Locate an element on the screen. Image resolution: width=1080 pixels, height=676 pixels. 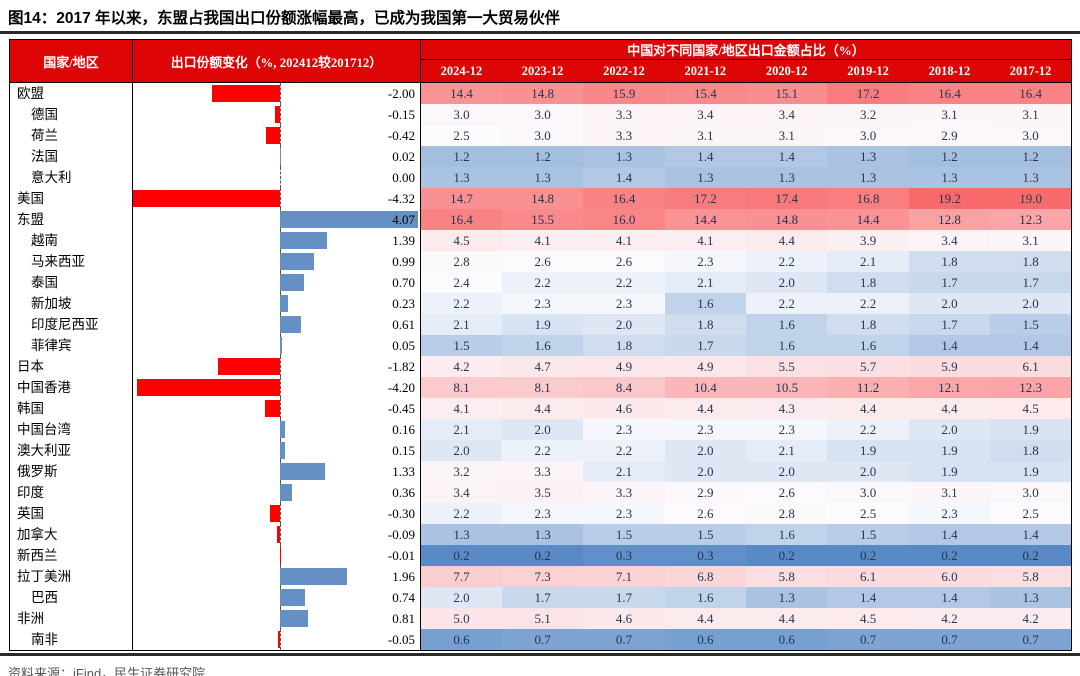
change-value: 0.70 is located at coordinates (403, 282).